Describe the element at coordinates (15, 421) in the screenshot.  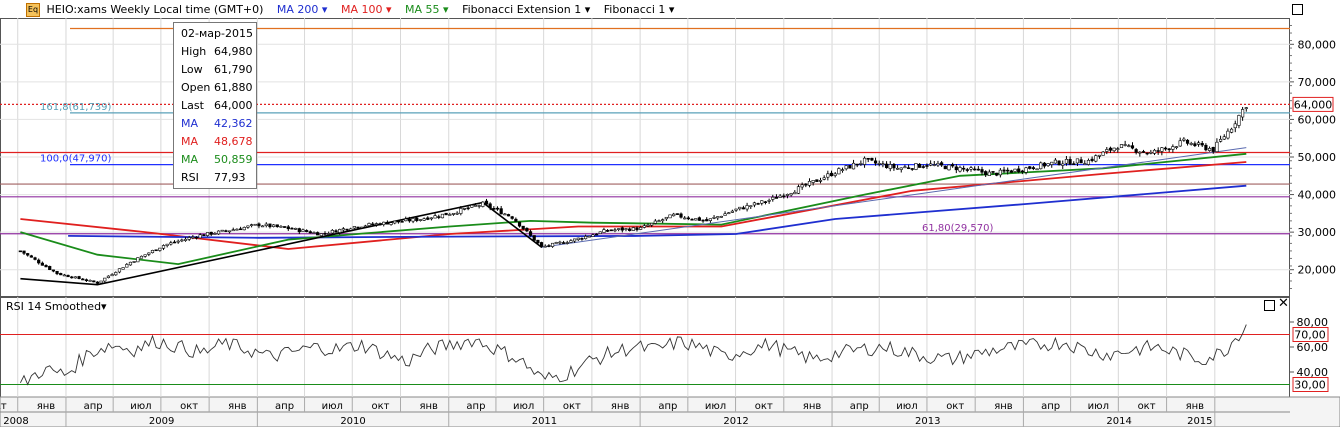
I see `year-label: 2008` at that location.